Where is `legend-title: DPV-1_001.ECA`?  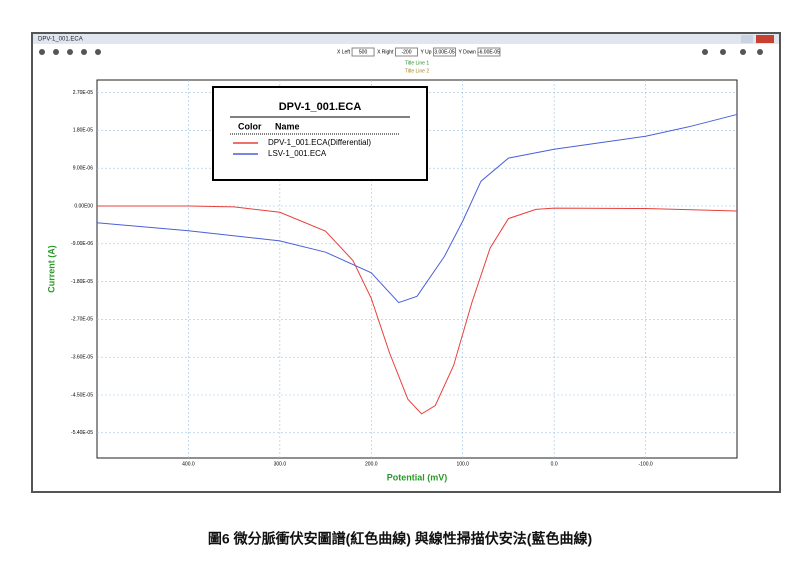 legend-title: DPV-1_001.ECA is located at coordinates (320, 107).